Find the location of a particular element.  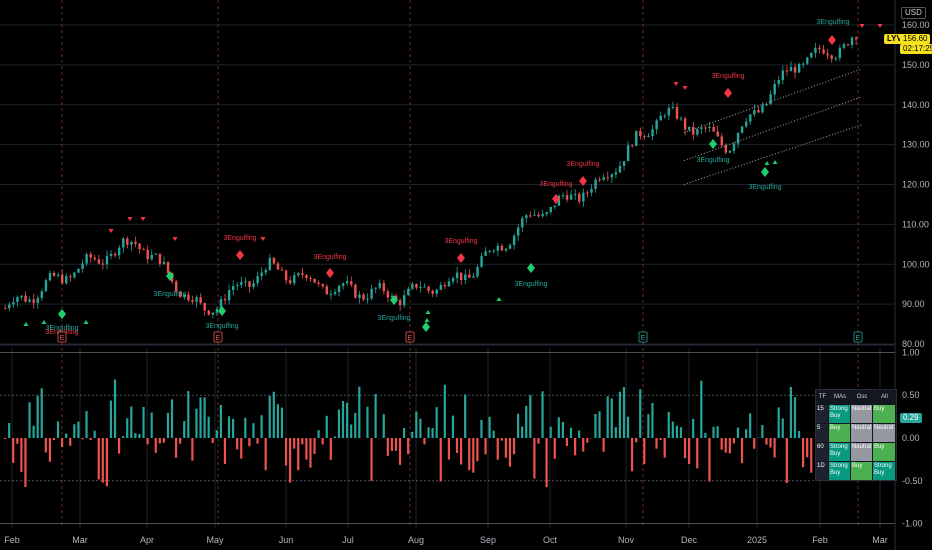

currency-label: USD is located at coordinates (913, 13).